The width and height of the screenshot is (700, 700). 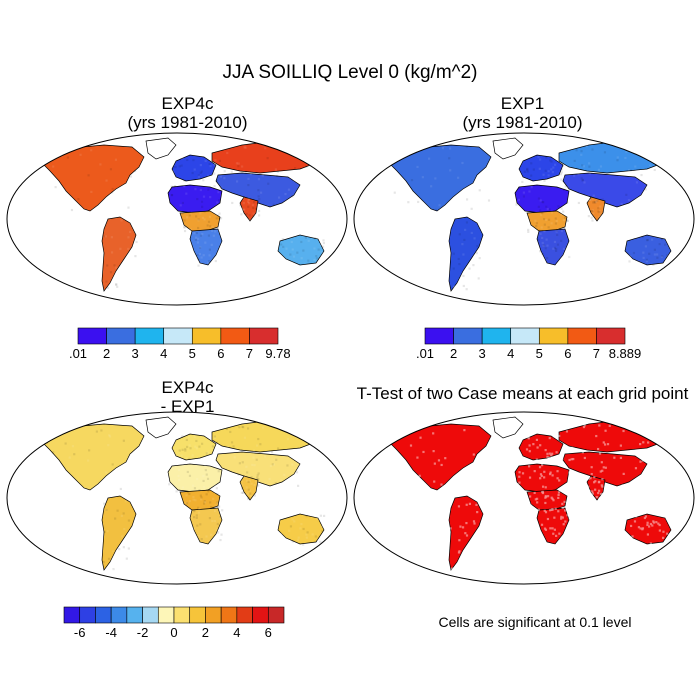 I want to click on map-ttest, so click(x=524, y=498).